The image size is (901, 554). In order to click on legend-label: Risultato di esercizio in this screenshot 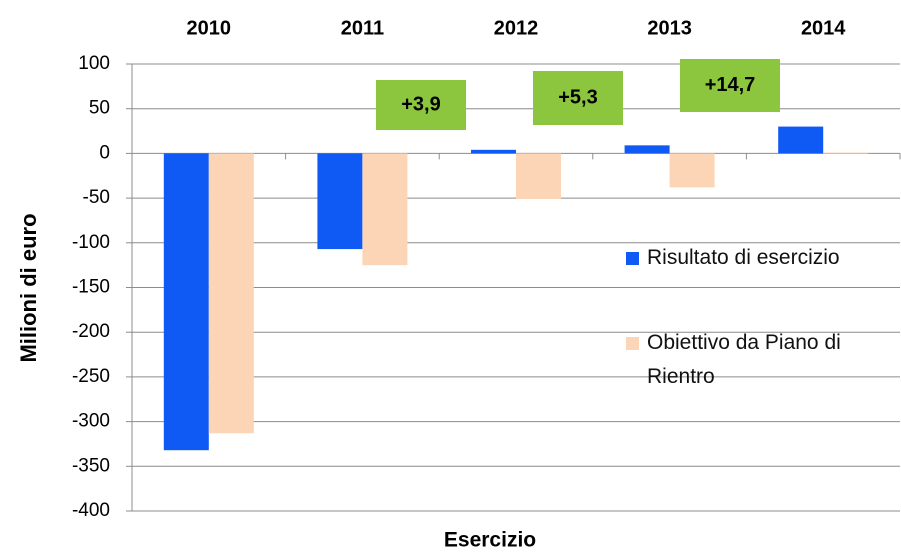, I will do `click(743, 257)`.